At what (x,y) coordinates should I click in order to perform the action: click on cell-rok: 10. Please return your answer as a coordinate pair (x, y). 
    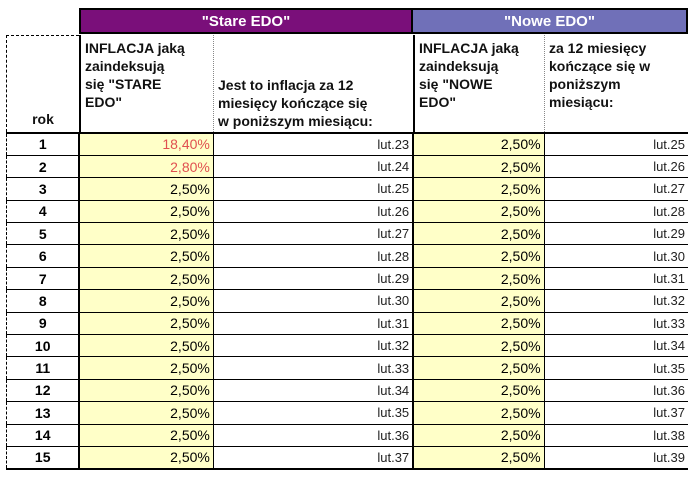
    Looking at the image, I should click on (43, 346).